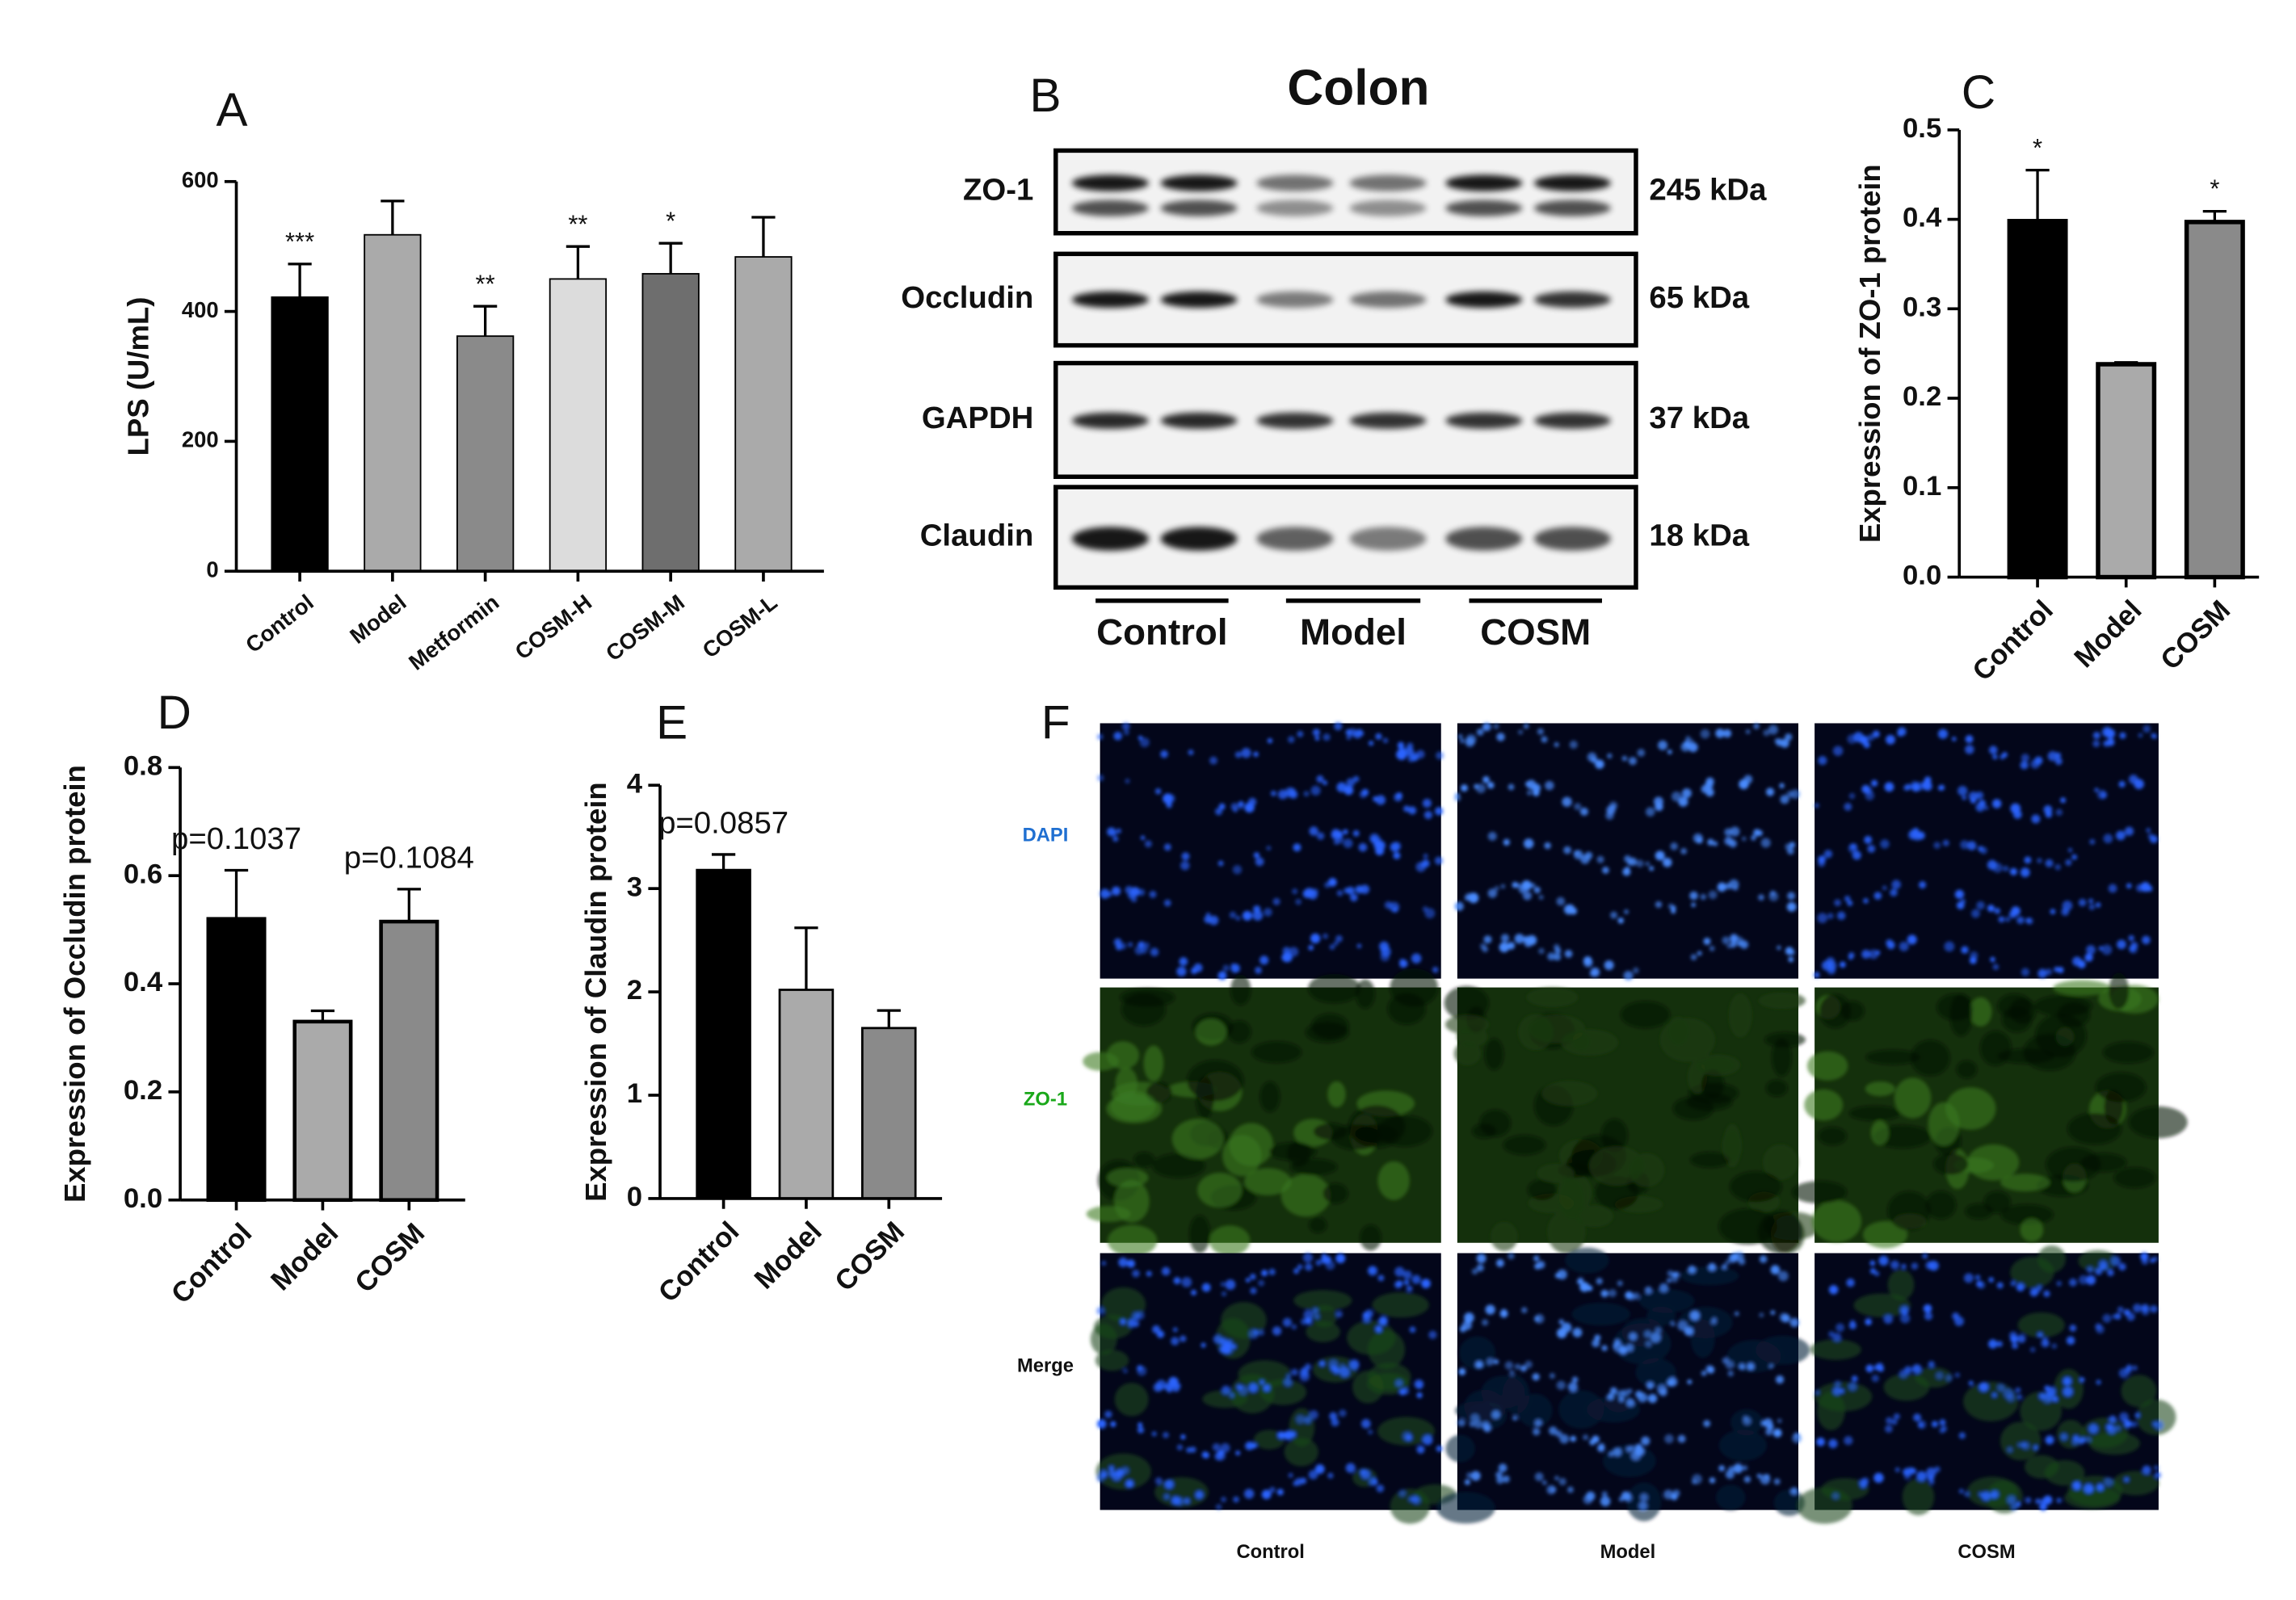 The height and width of the screenshot is (1600, 2296). I want to click on blot-size-label: 18 kDa, so click(1699, 535).